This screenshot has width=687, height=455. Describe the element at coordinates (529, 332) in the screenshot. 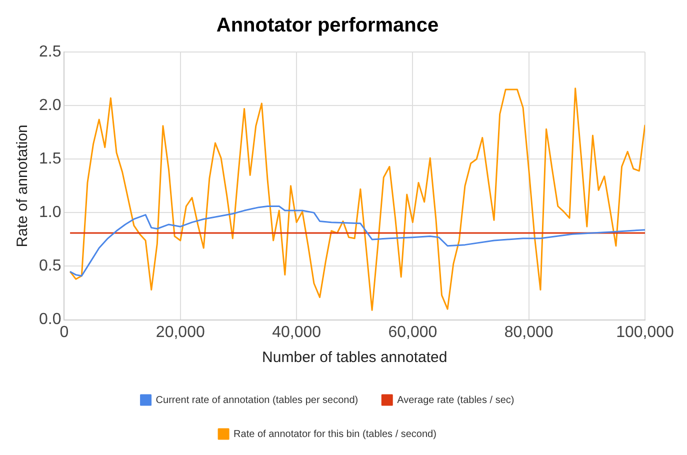

I see `x-tick-label: 80,000` at that location.